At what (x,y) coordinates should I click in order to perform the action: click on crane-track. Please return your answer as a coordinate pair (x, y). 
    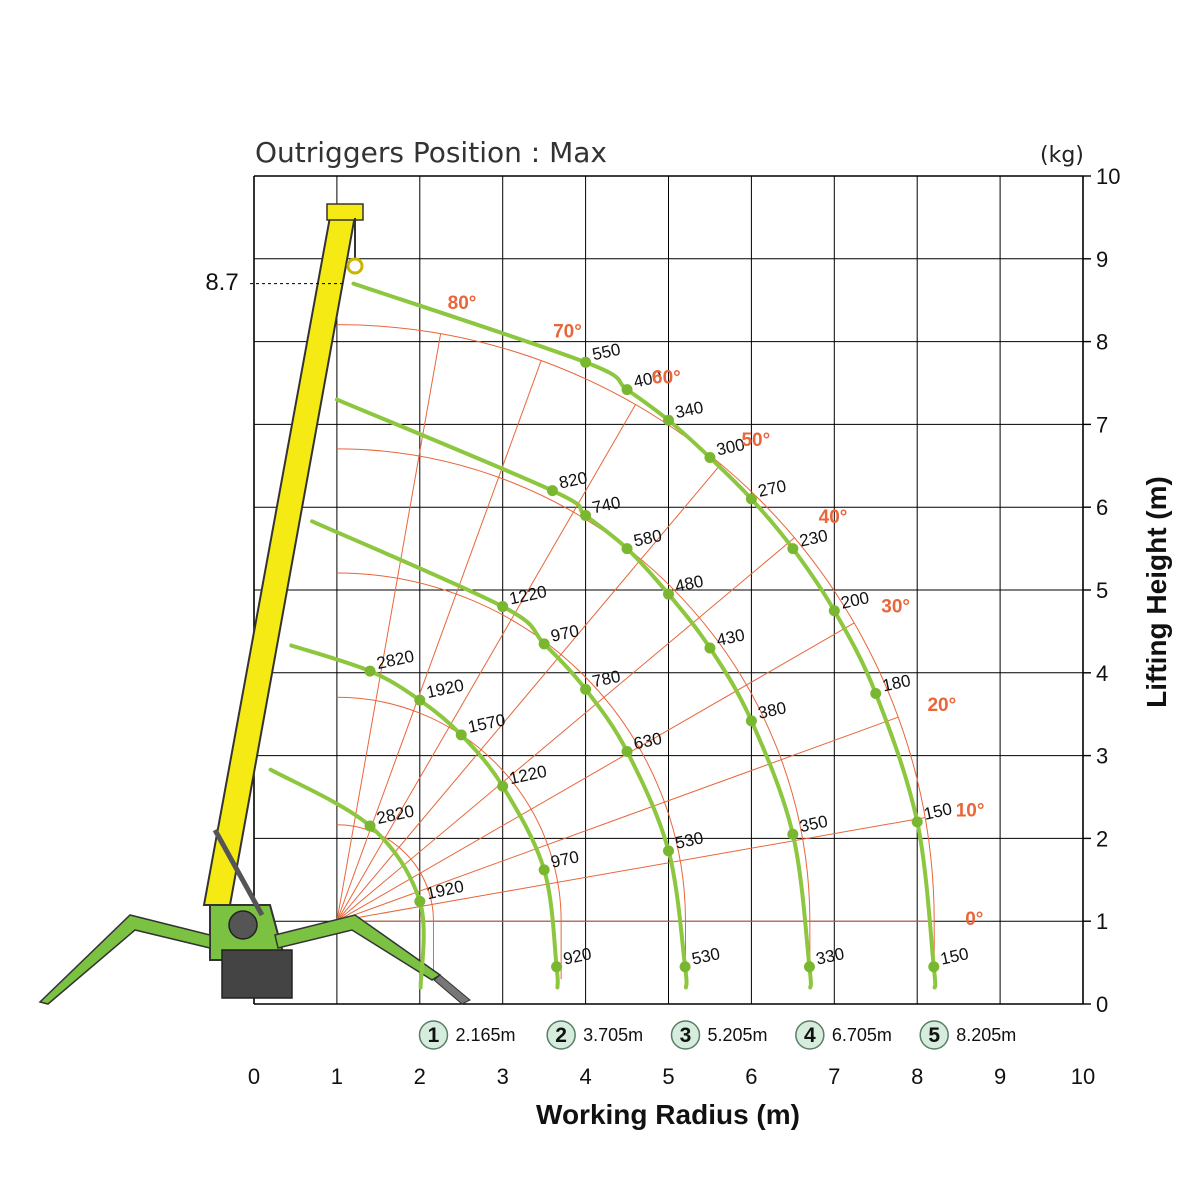
    Looking at the image, I should click on (257, 974).